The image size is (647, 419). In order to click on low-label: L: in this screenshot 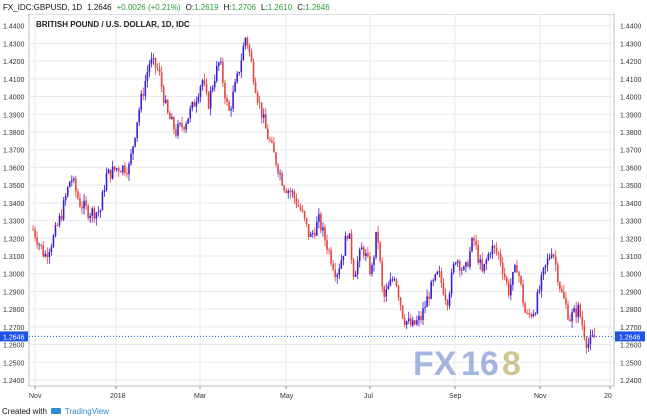, I will do `click(264, 7)`.